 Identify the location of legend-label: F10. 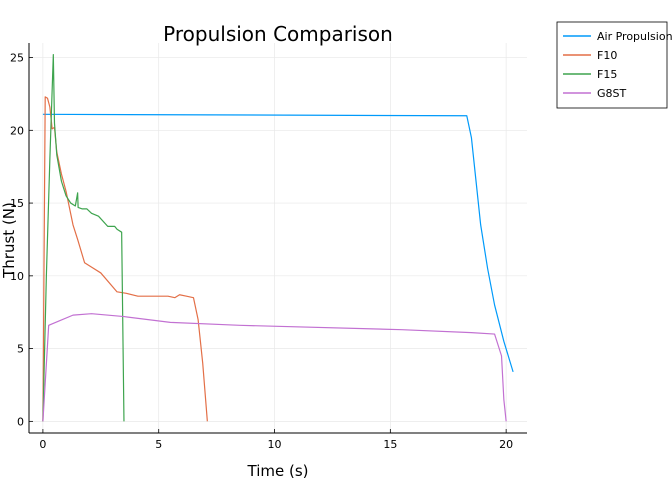
(607, 55).